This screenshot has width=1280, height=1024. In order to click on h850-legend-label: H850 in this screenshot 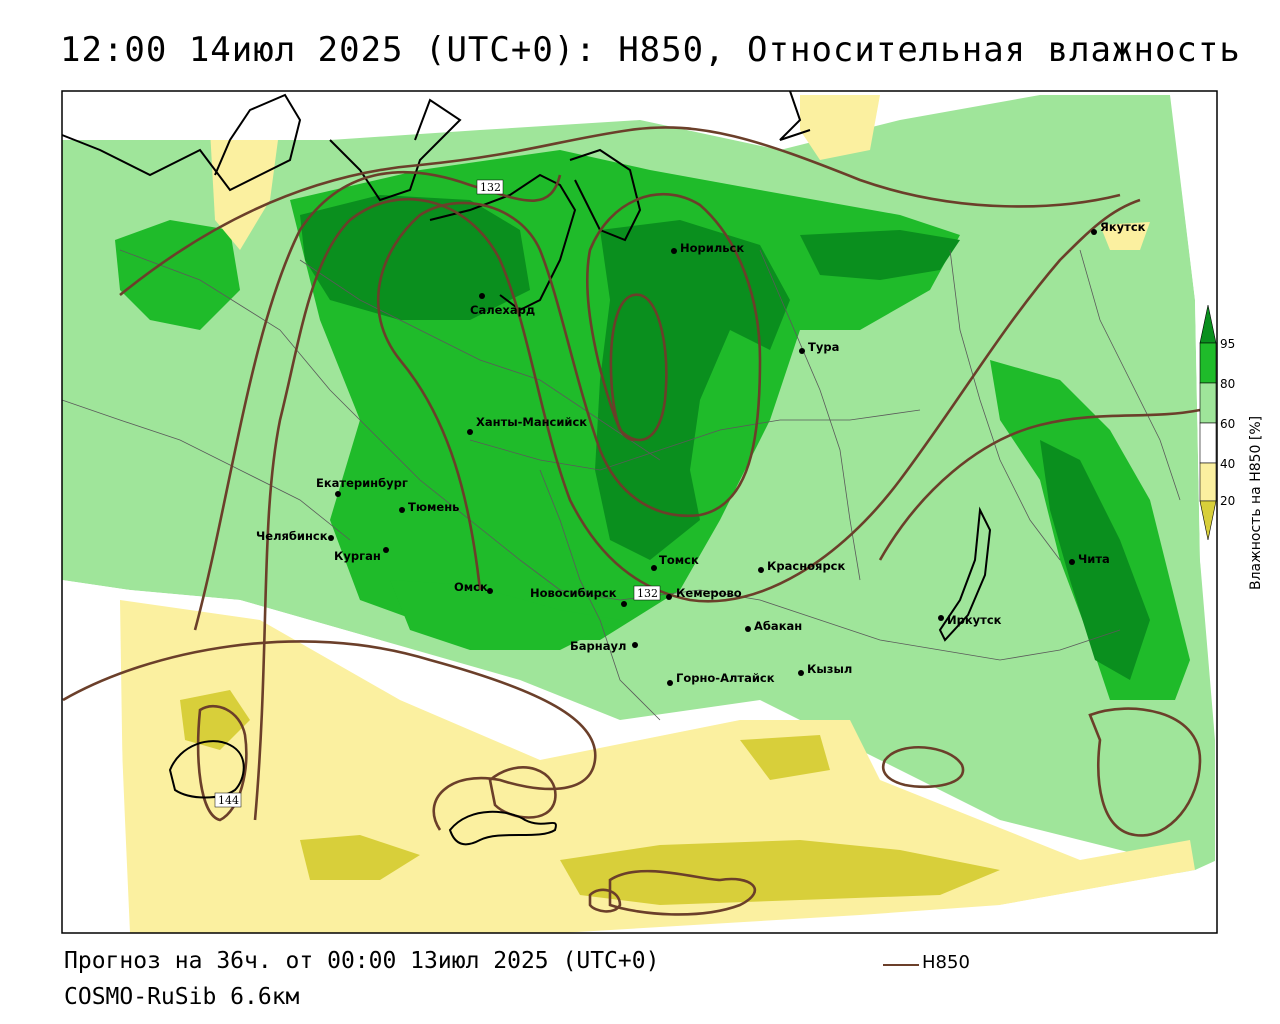, I will do `click(946, 962)`.